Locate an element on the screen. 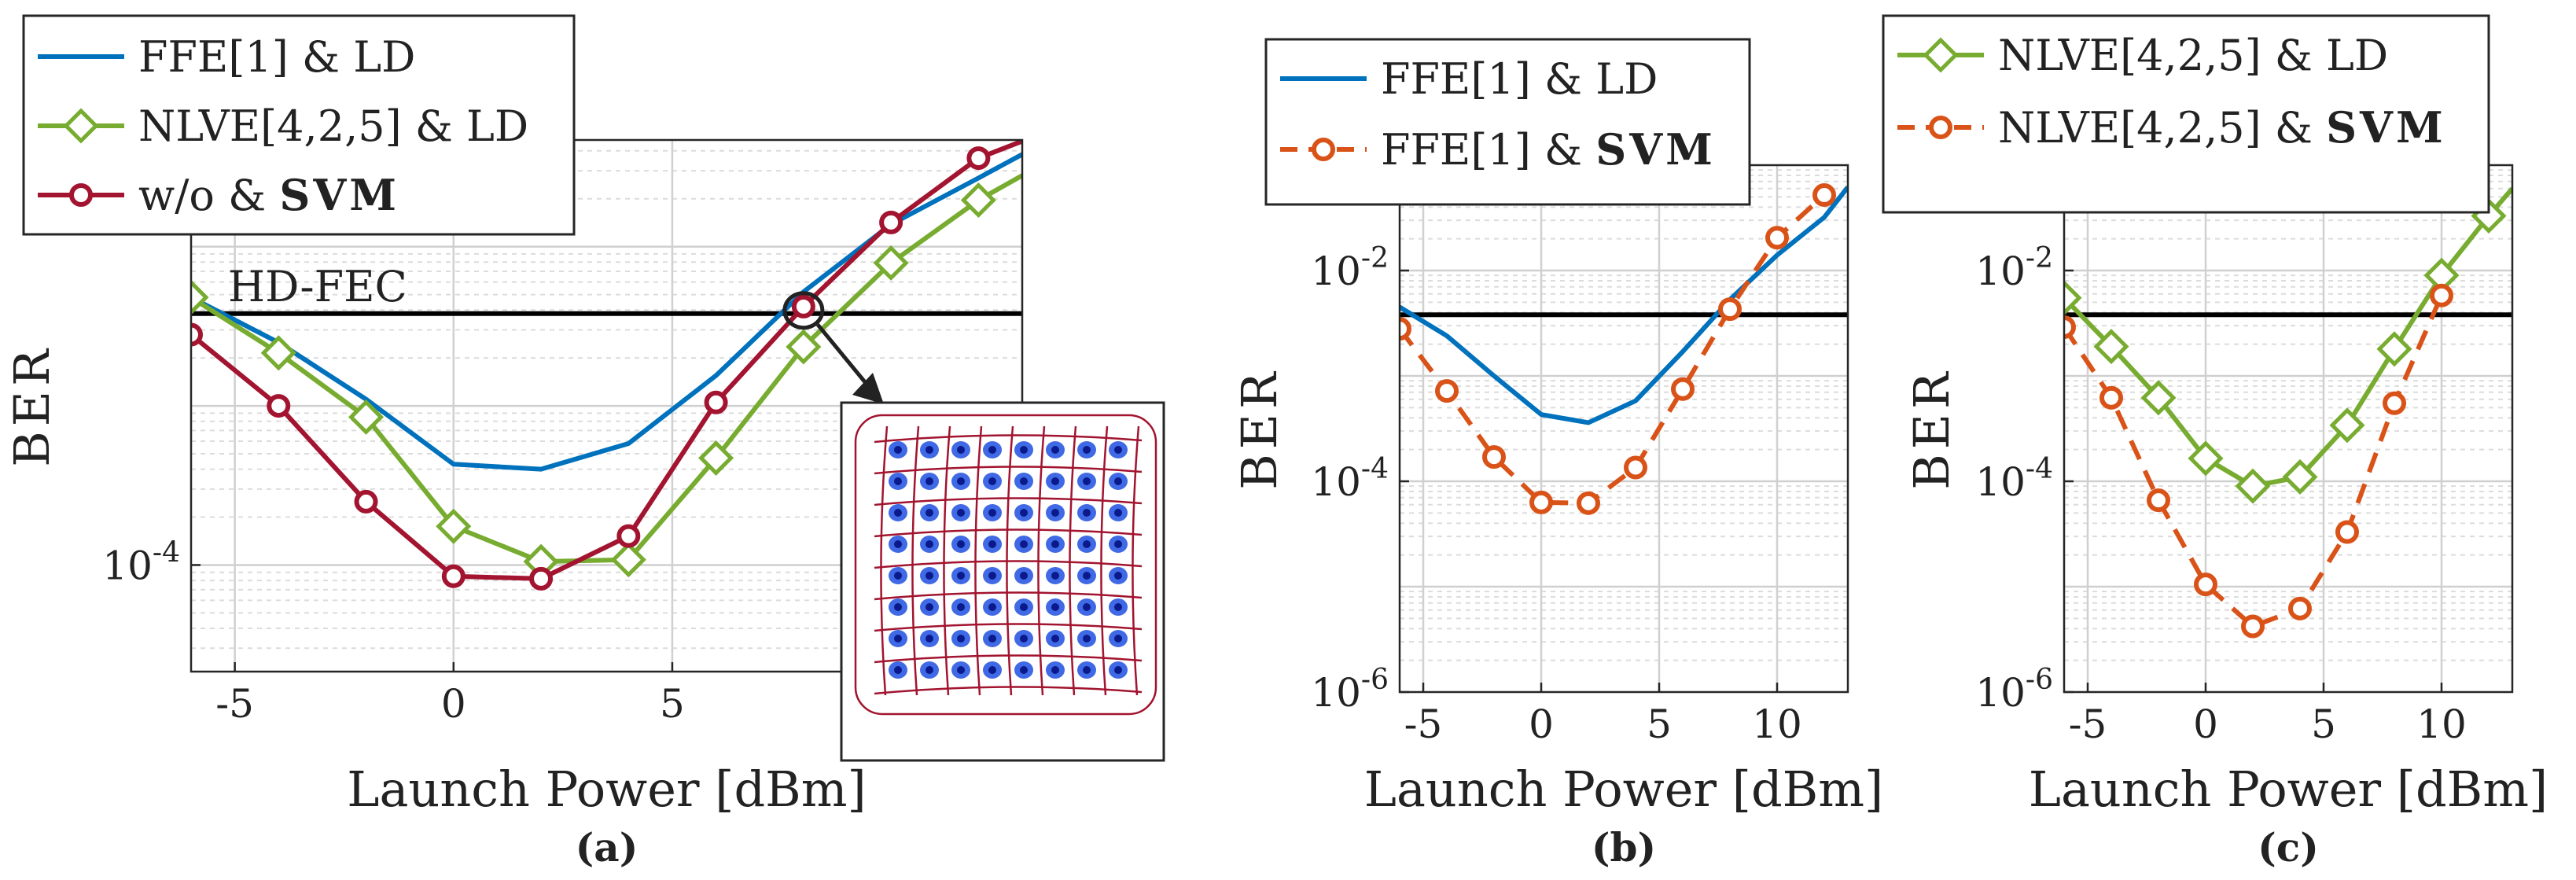 The width and height of the screenshot is (2576, 880). legend: FFE[1] & LD NLVE[4,2,5] & LD w/o & SVM is located at coordinates (299, 125).